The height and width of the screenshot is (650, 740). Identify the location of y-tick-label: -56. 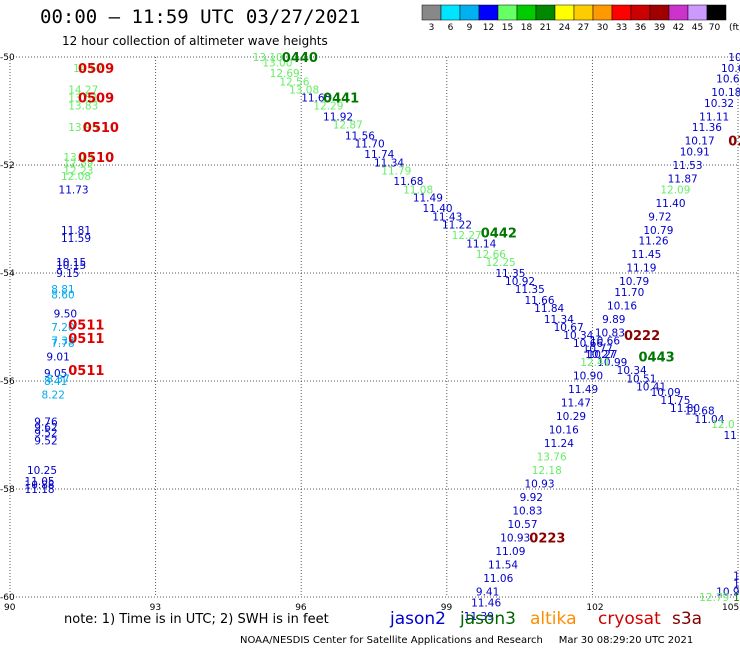
(7, 382).